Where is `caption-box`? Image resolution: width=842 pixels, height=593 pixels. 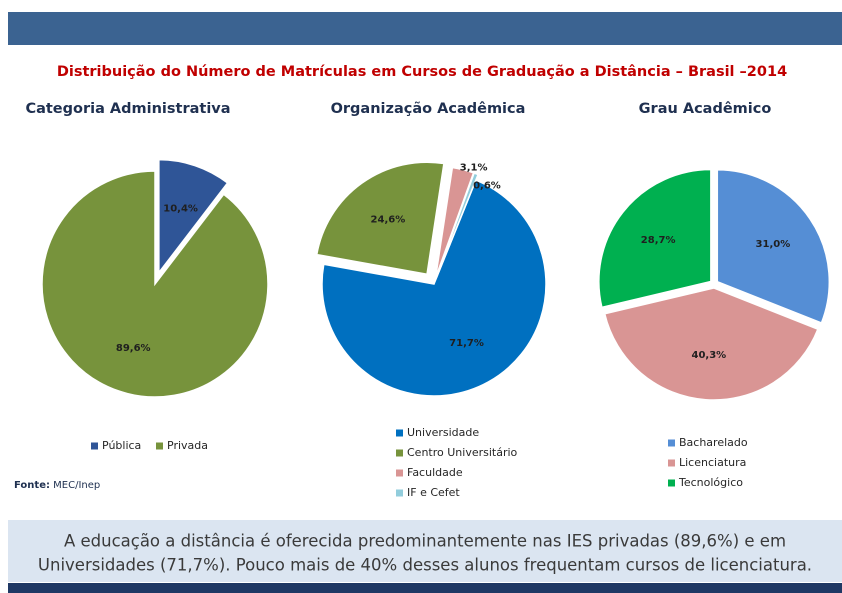
caption-box is located at coordinates (425, 551).